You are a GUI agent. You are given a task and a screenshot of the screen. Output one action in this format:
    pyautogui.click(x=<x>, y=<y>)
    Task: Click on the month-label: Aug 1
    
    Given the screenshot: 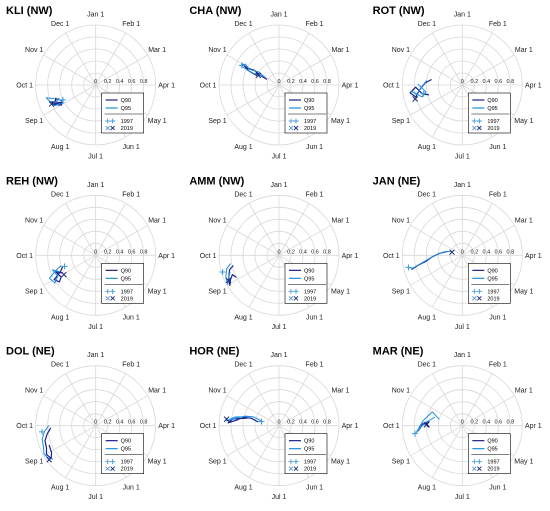 What is the action you would take?
    pyautogui.click(x=243, y=147)
    